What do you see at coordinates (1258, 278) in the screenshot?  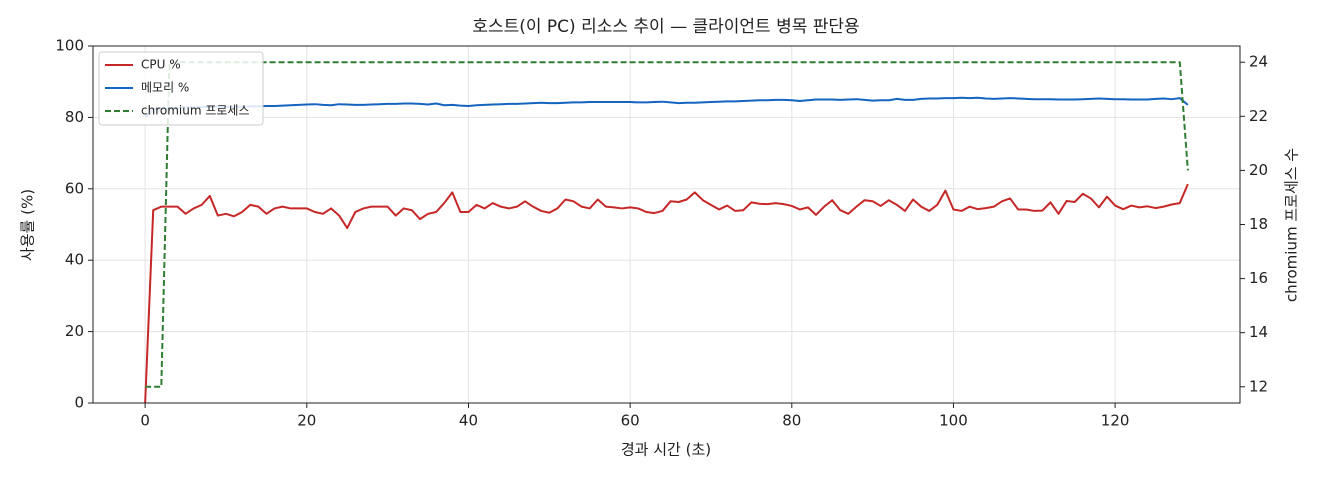 I see `y2-tick-label: 16` at bounding box center [1258, 278].